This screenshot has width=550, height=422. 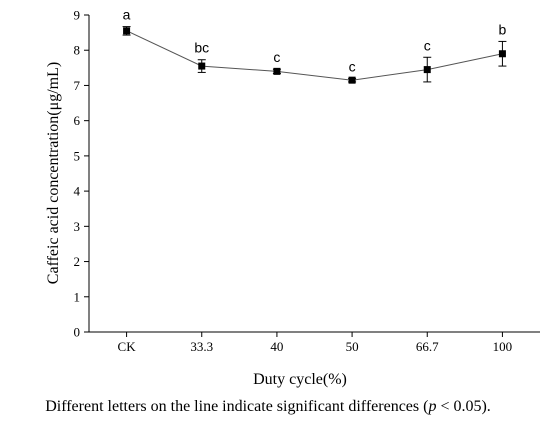 I want to click on significance-label-1: bc, so click(x=201, y=48).